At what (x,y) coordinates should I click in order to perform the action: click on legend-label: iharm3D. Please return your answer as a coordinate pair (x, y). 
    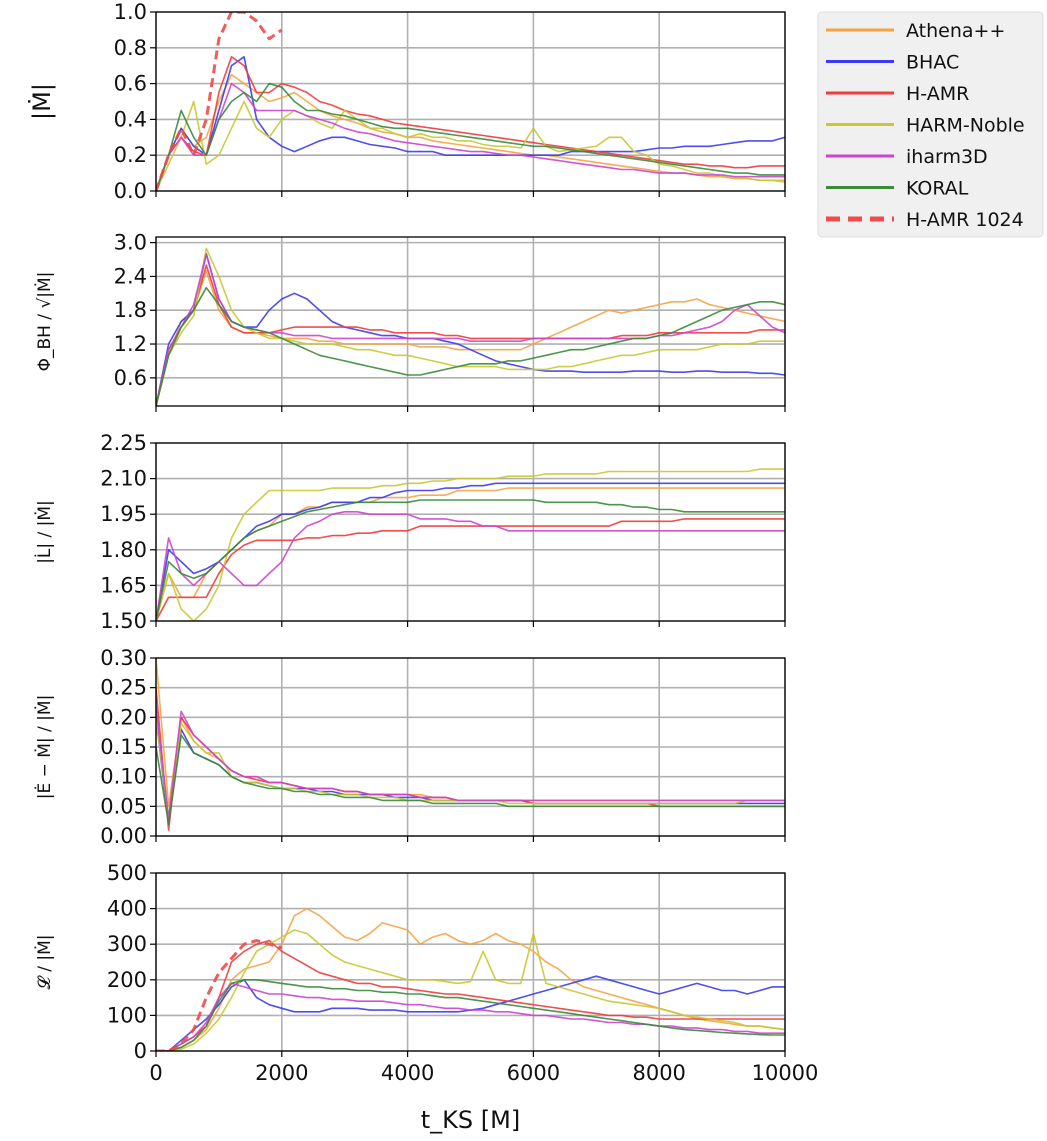
    Looking at the image, I should click on (947, 157).